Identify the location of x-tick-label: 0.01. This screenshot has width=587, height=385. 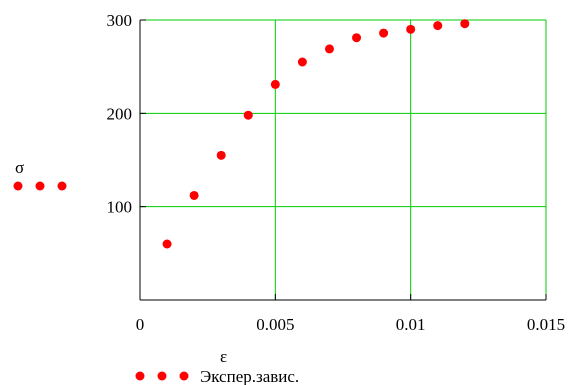
(411, 324).